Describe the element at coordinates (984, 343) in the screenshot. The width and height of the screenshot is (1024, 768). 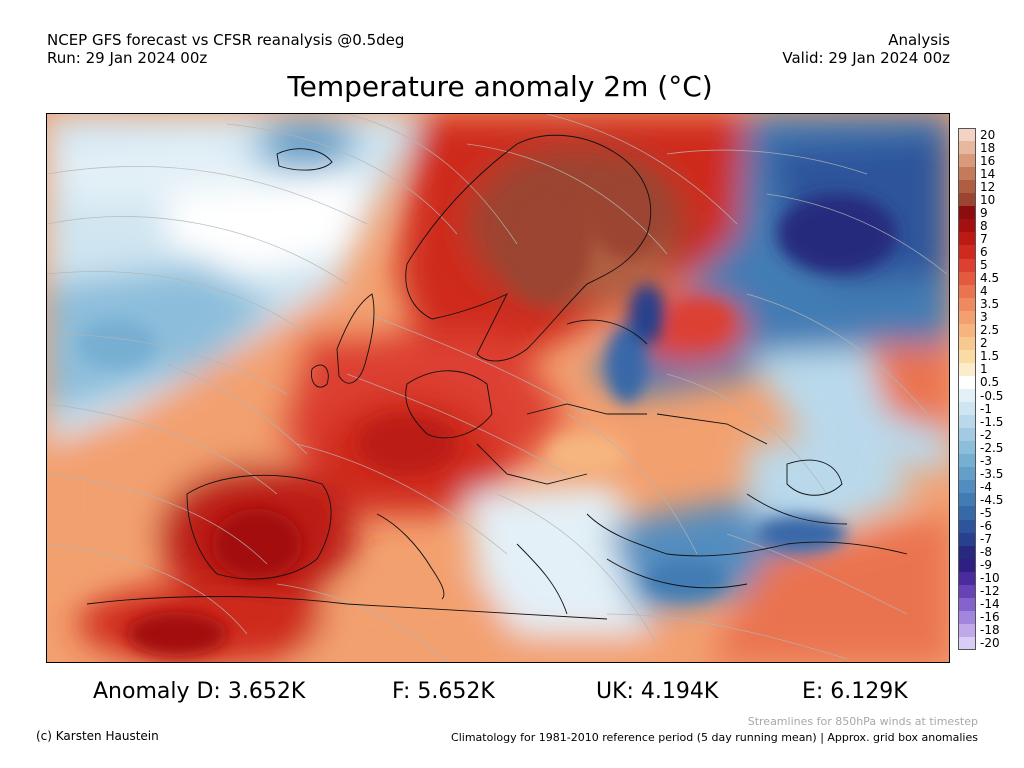
I see `colorbar-label: 2` at that location.